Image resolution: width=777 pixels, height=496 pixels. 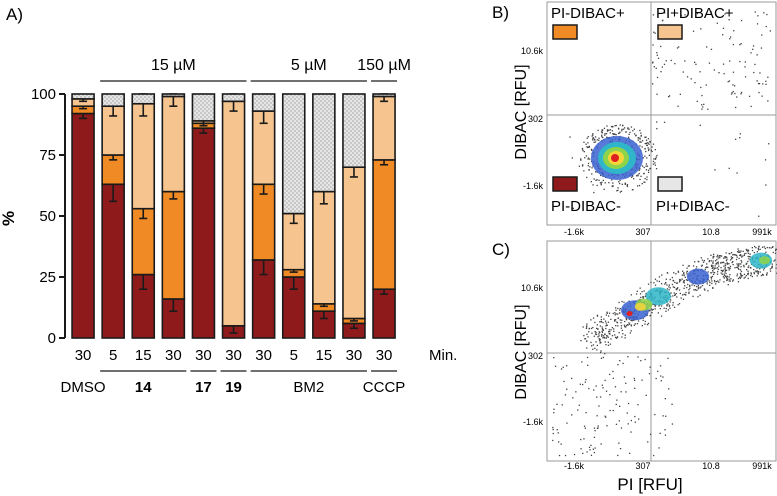 What do you see at coordinates (384, 313) in the screenshot?
I see `bar-segment` at bounding box center [384, 313].